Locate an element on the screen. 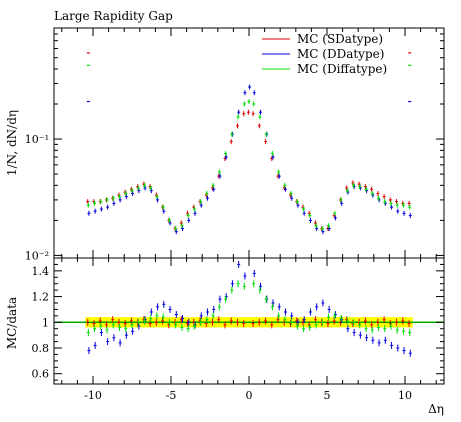 This screenshot has width=461, height=422. x-axis-label: Δη is located at coordinates (436, 409).